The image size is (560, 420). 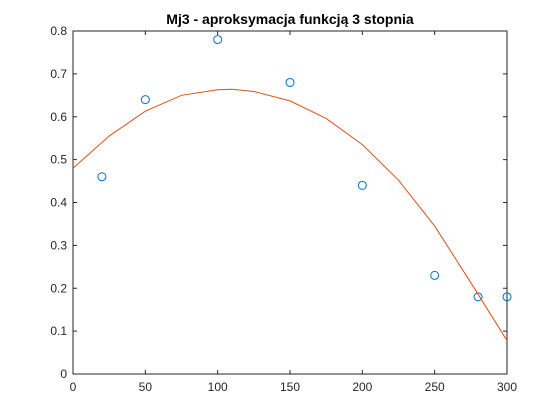 What do you see at coordinates (58, 31) in the screenshot?
I see `y-tick-label: 0.8` at bounding box center [58, 31].